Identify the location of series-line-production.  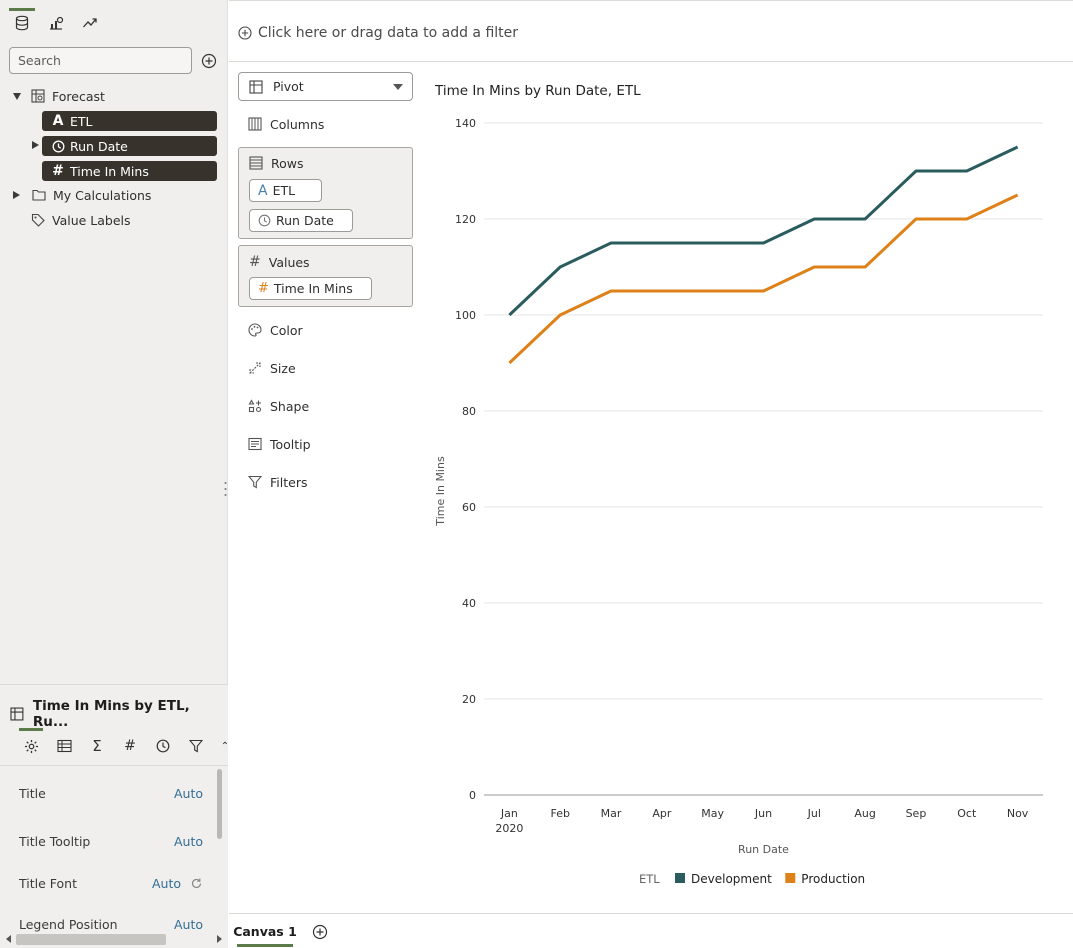
(763, 279).